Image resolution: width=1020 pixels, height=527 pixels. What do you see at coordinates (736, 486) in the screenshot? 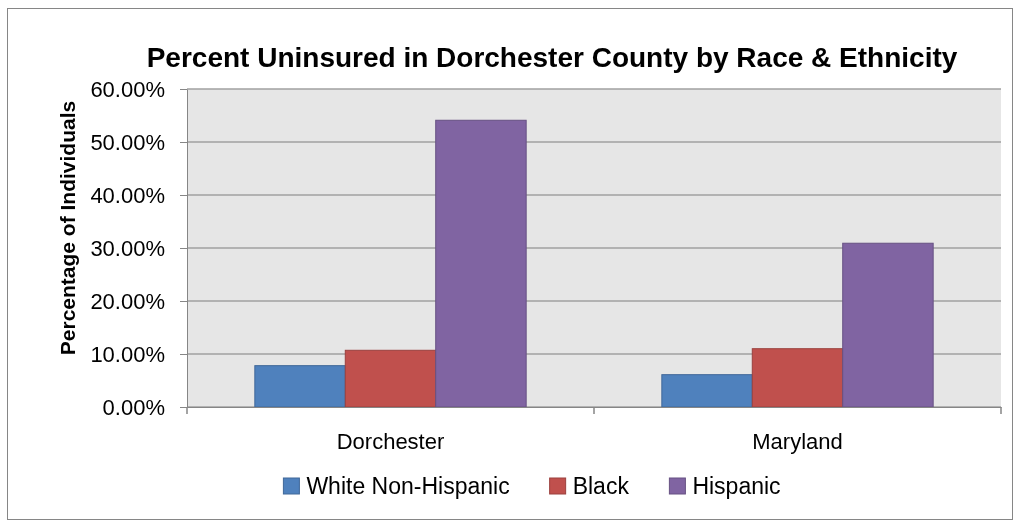
I see `legend-label: Hispanic` at bounding box center [736, 486].